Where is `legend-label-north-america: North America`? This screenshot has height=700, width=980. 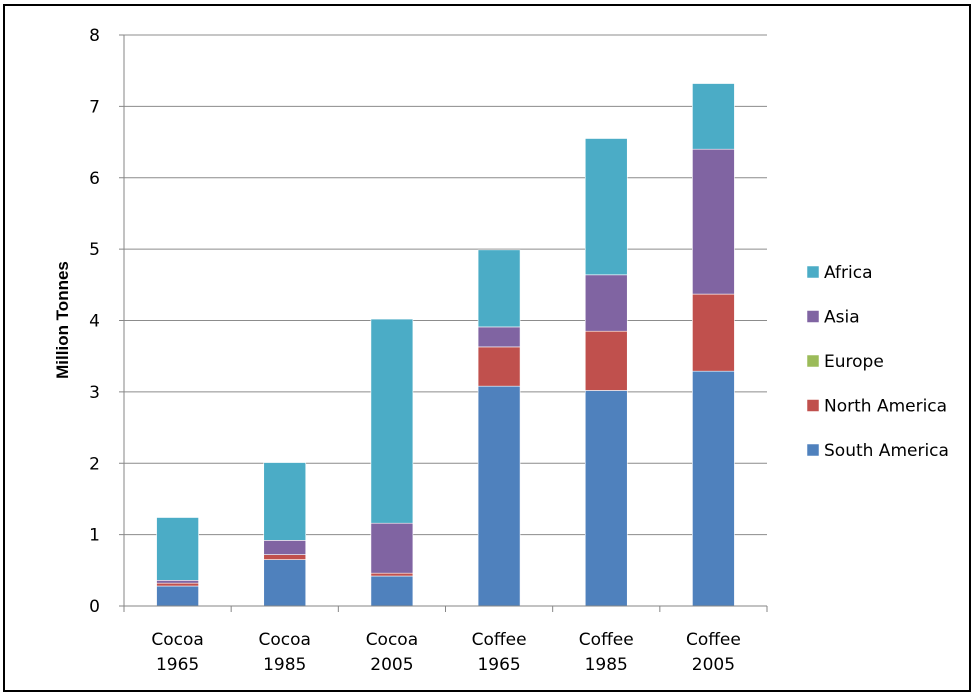
legend-label-north-america: North America is located at coordinates (885, 407).